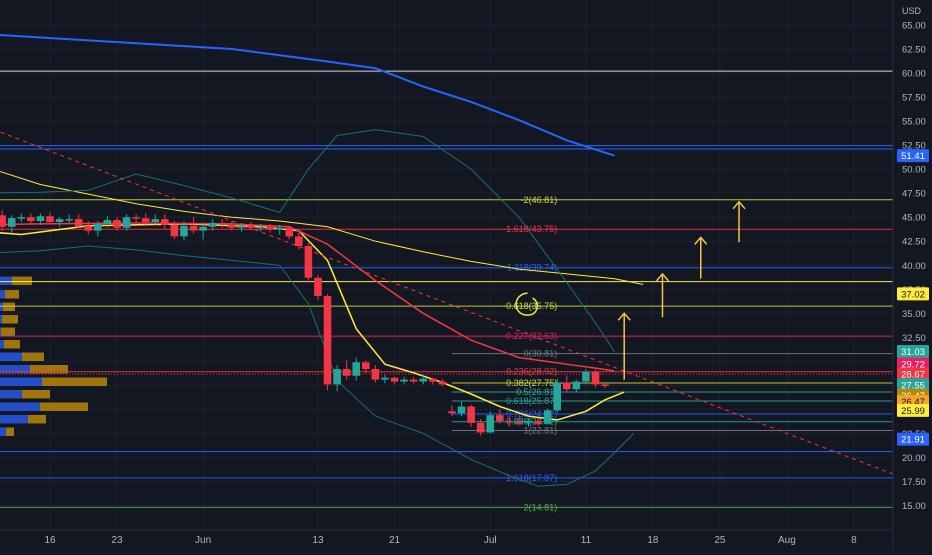 The height and width of the screenshot is (555, 932). I want to click on price-badge-0: 51.41, so click(913, 156).